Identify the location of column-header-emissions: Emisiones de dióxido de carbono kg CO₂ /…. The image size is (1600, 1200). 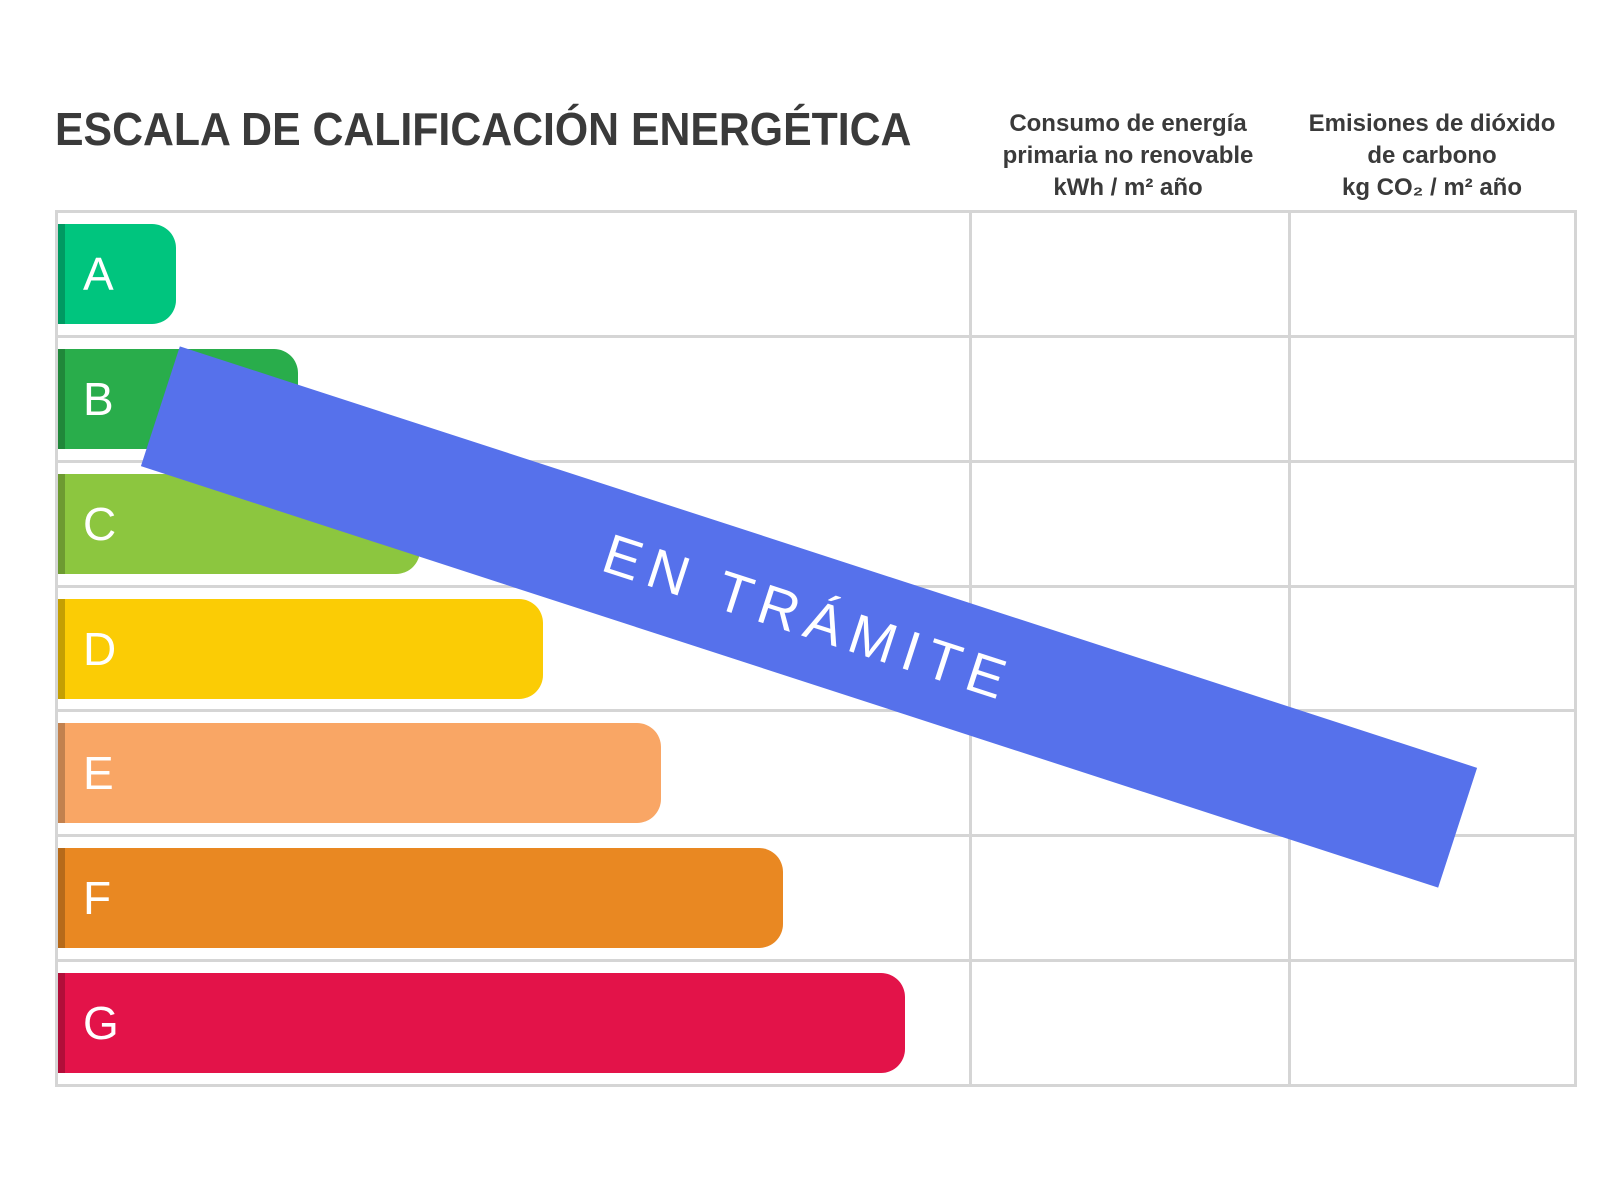
(1431, 156).